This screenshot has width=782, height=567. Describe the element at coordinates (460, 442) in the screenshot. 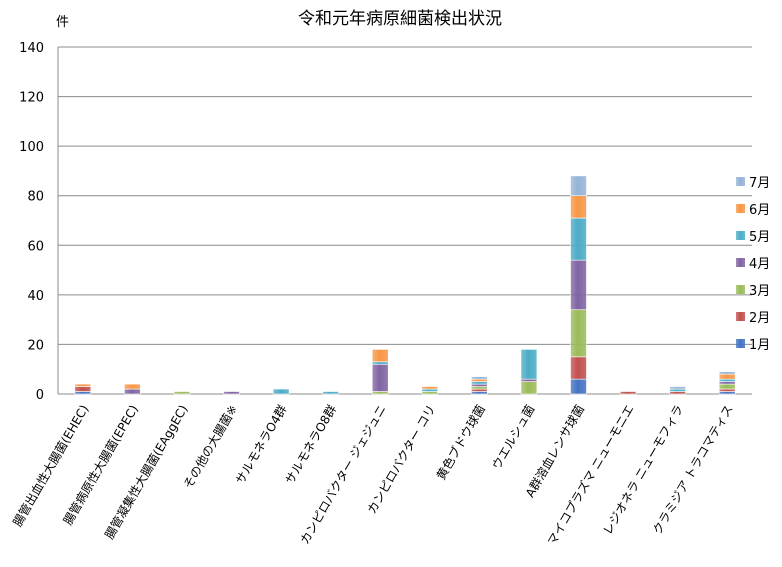

I see `x-tick-label: 黄色ブドウ球菌` at that location.